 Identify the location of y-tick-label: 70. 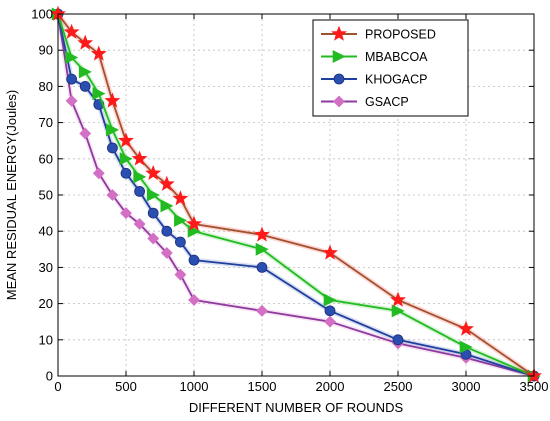
(46, 122).